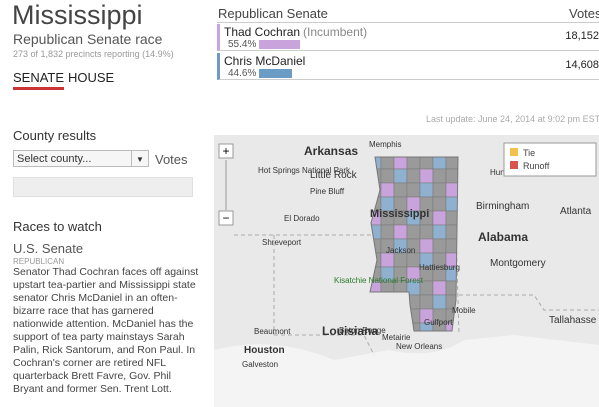 Image resolution: width=599 pixels, height=407 pixels. What do you see at coordinates (400, 250) in the screenshot?
I see `map-label: Jackson` at bounding box center [400, 250].